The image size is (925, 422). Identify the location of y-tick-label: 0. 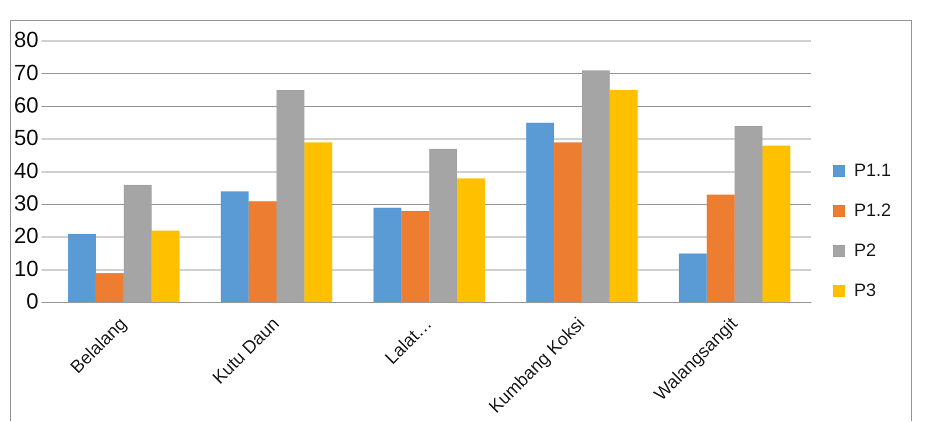
(32, 301).